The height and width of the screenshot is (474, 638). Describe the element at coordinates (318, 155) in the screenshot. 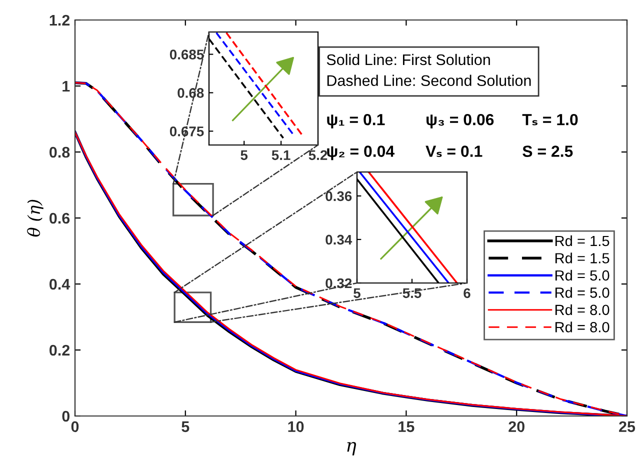

I see `x-tick-label: 5.2` at that location.